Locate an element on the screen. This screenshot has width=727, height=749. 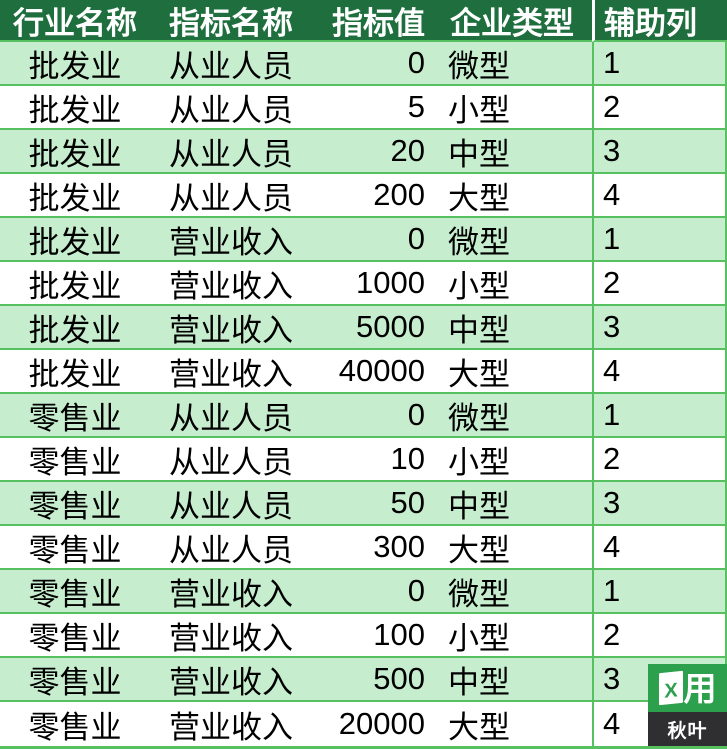
cell-indicator-value: 40000 is located at coordinates (372, 372).